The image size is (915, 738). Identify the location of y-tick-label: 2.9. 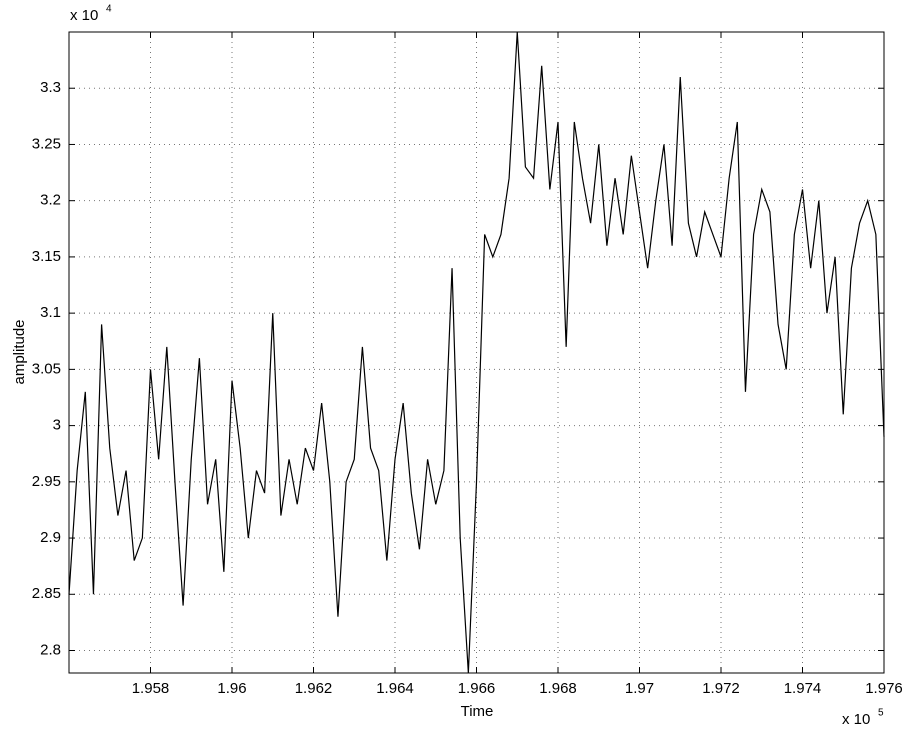
(50, 537).